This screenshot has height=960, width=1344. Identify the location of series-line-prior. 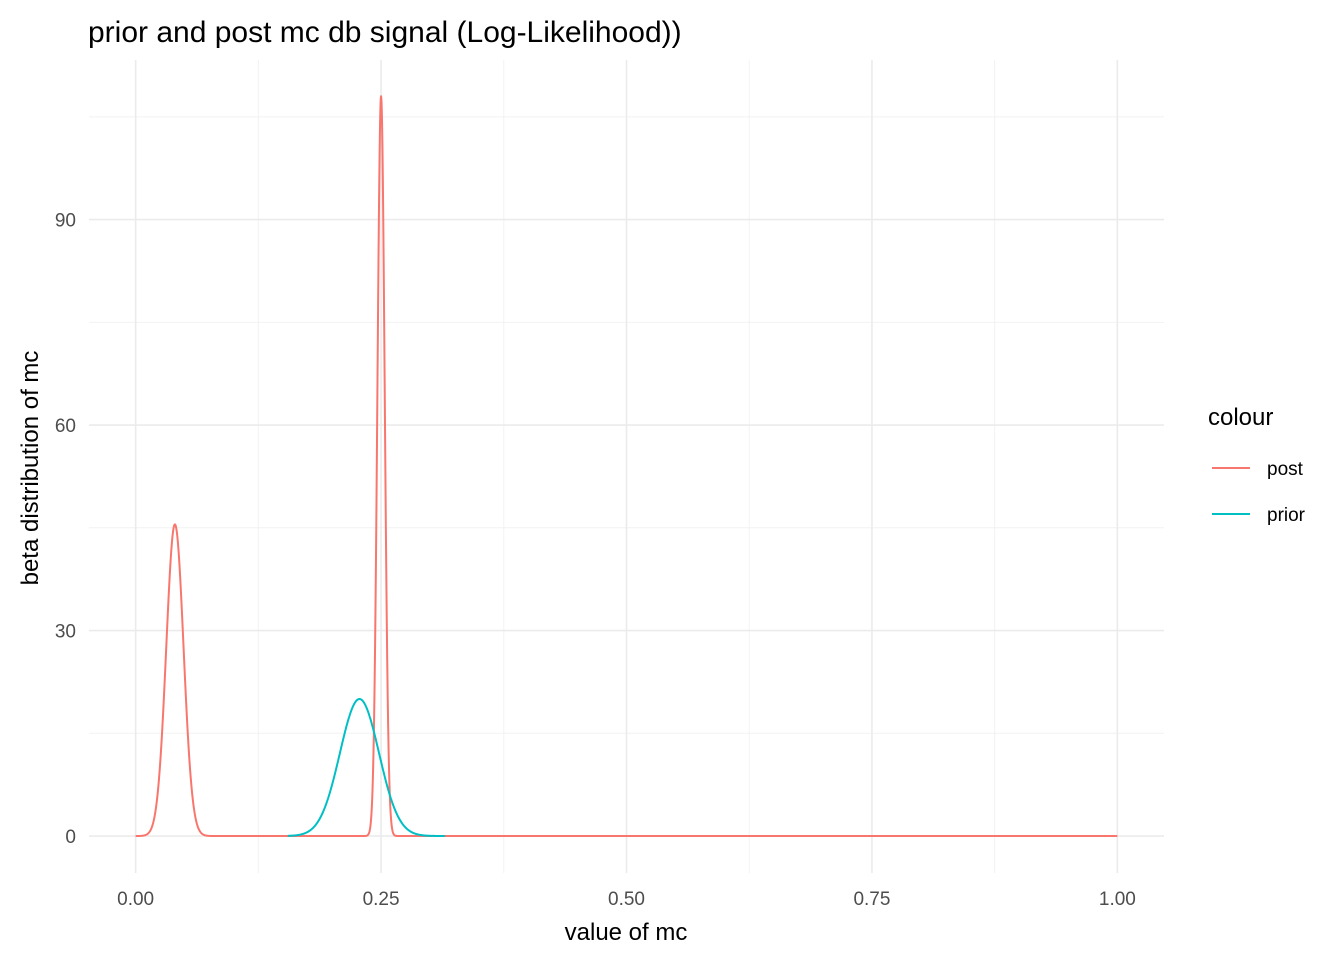
(366, 767).